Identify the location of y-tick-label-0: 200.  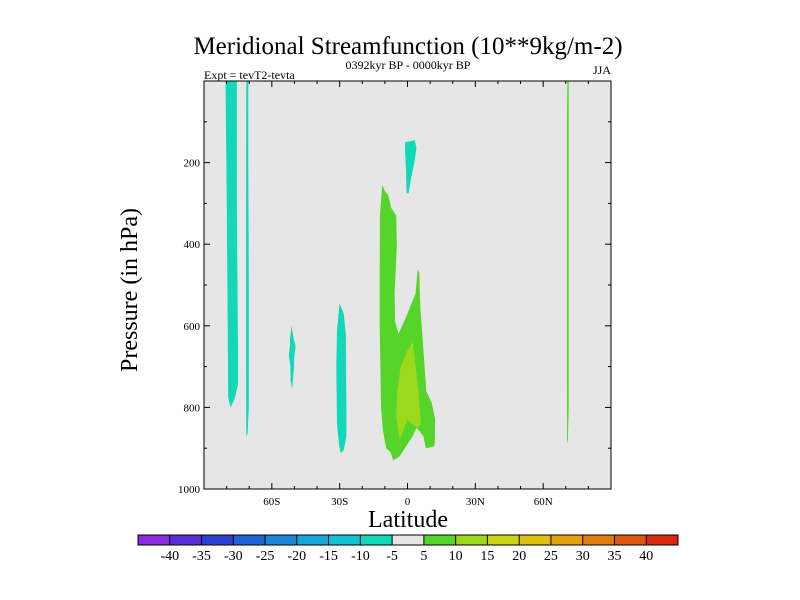
(192, 164).